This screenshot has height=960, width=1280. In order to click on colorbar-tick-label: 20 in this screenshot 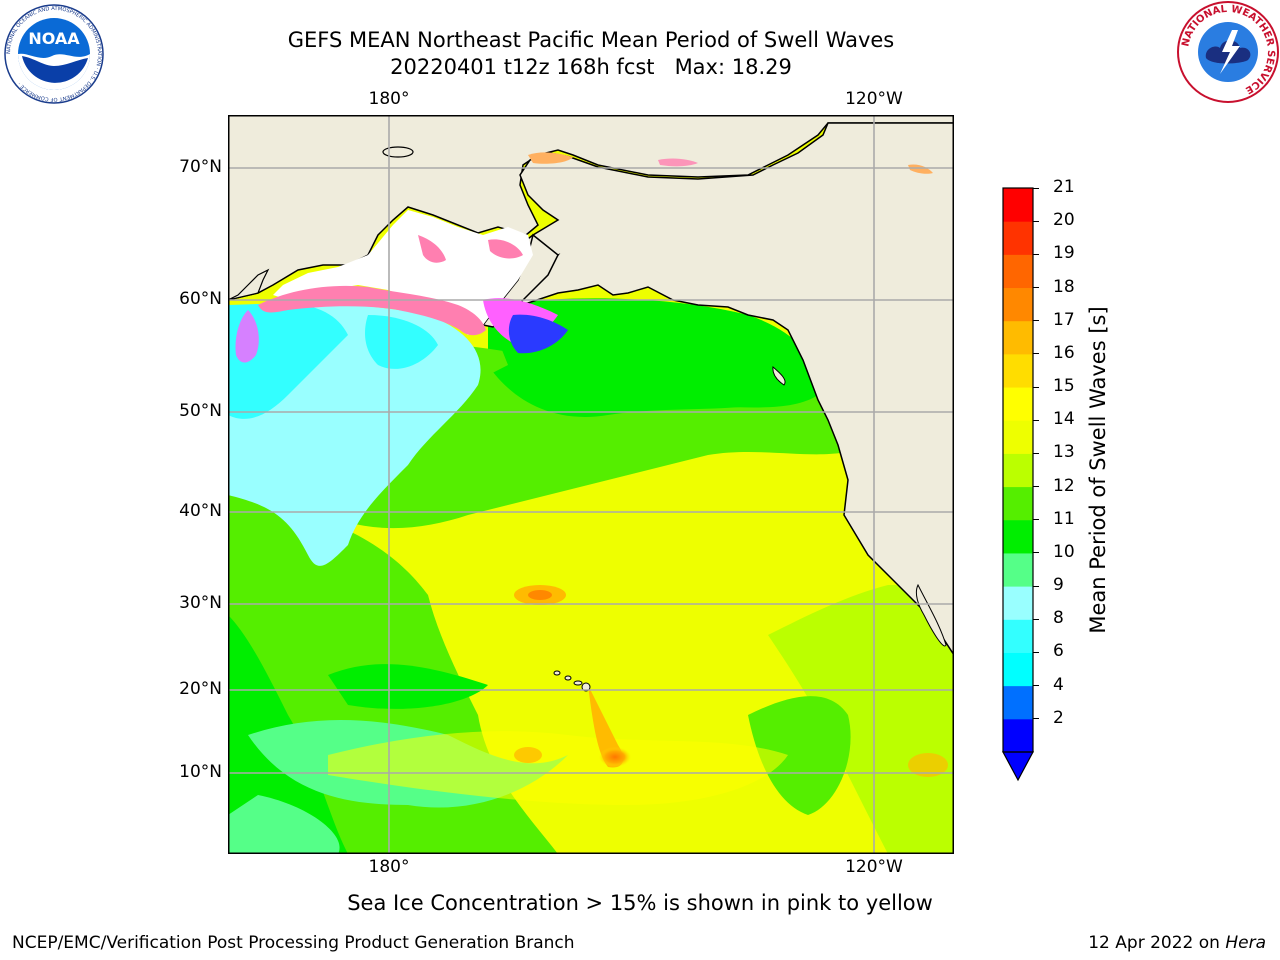, I will do `click(1064, 220)`.